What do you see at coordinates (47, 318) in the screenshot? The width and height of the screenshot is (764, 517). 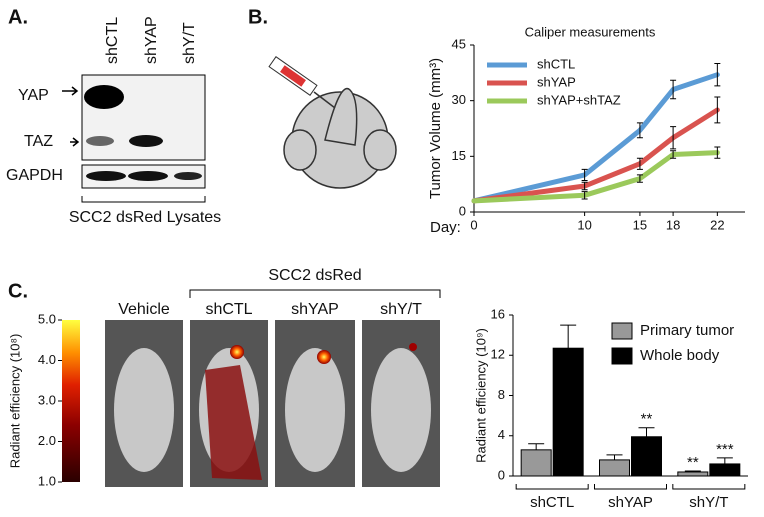 I see `colorbar-tick-label: 5.0` at bounding box center [47, 318].